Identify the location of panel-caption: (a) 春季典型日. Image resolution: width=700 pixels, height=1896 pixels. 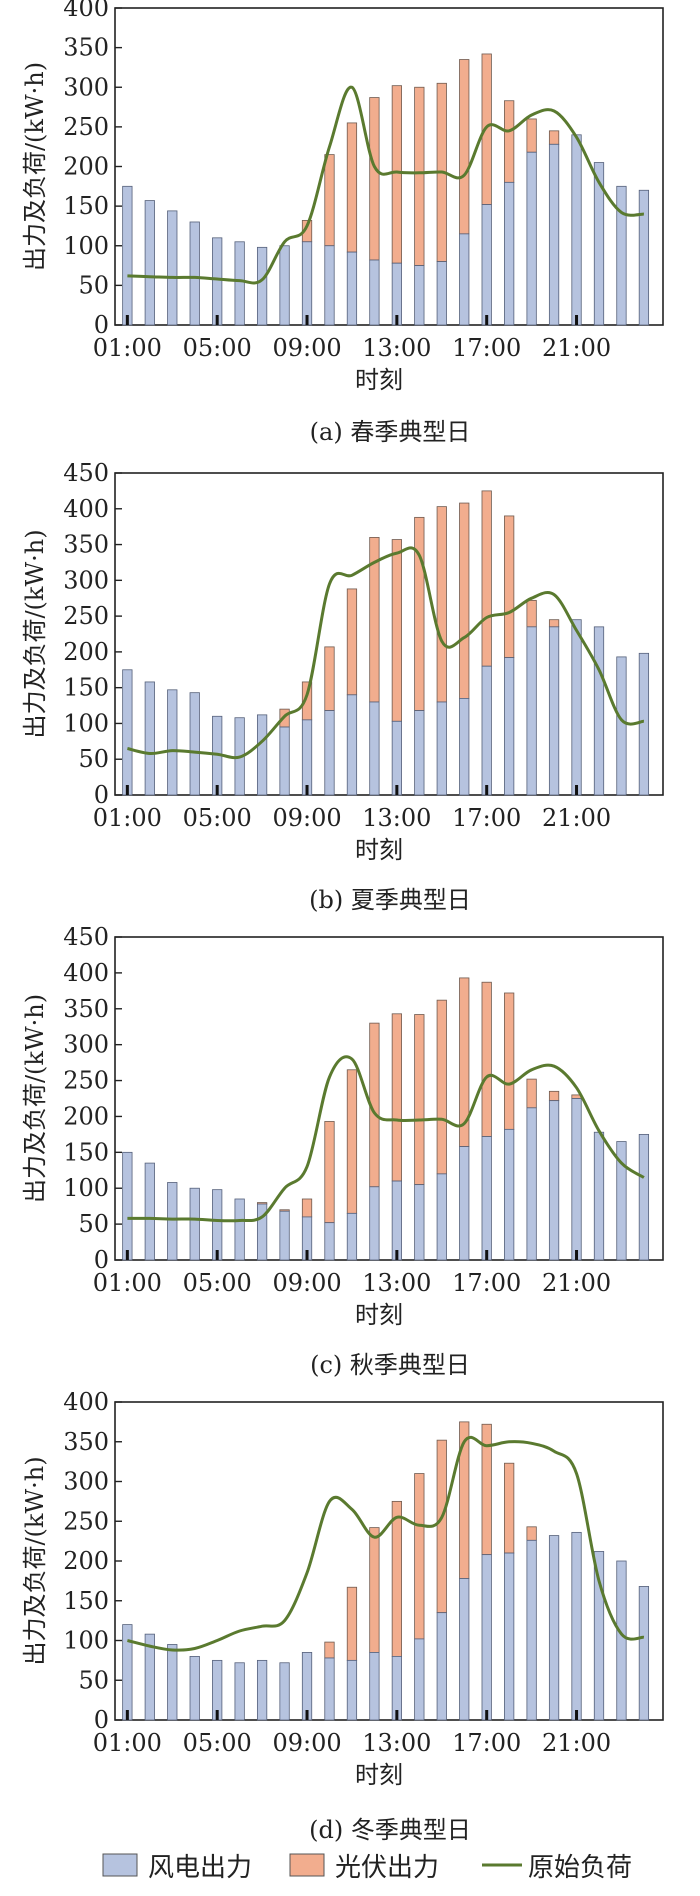
(390, 432).